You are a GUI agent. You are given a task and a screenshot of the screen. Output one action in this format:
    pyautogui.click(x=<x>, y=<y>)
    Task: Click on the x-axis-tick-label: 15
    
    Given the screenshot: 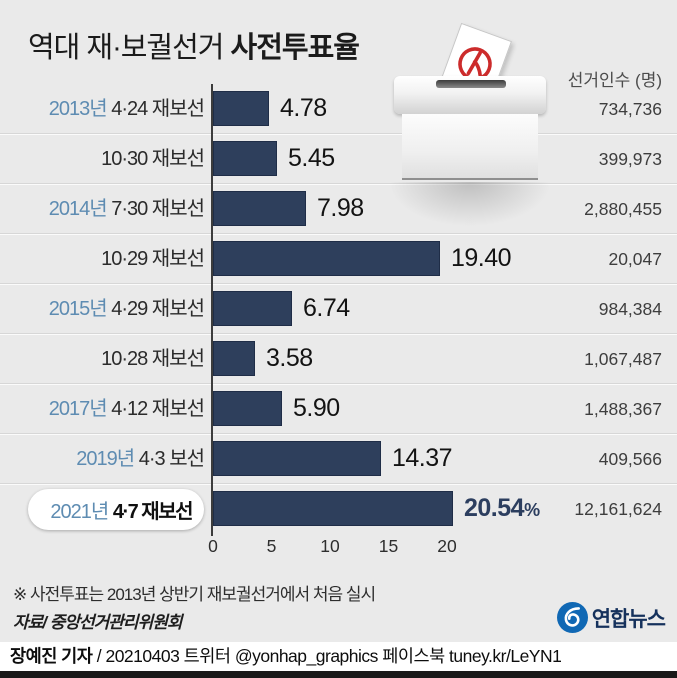 What is the action you would take?
    pyautogui.click(x=388, y=546)
    